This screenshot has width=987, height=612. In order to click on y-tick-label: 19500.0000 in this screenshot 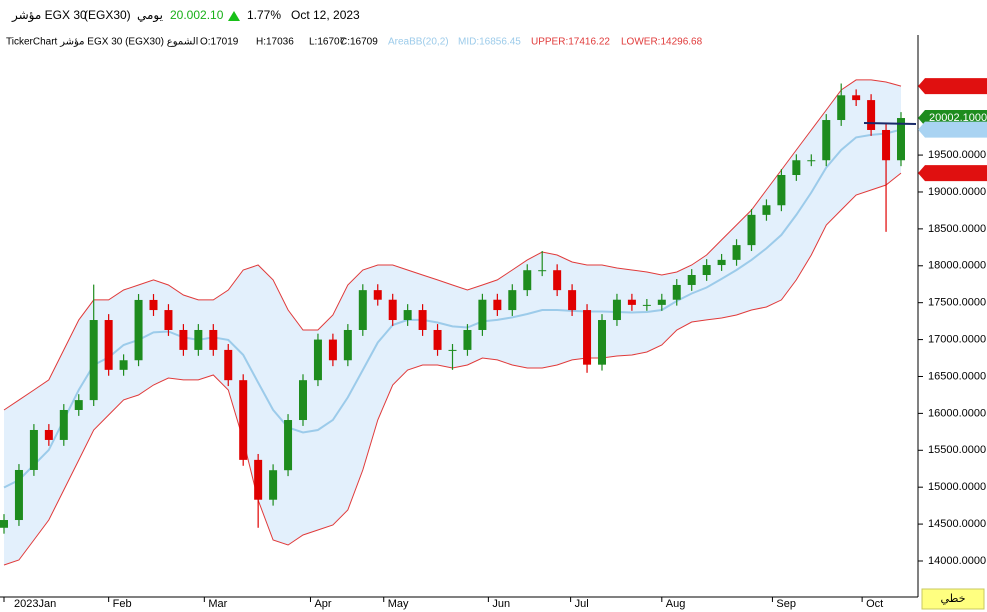, I will do `click(957, 155)`.